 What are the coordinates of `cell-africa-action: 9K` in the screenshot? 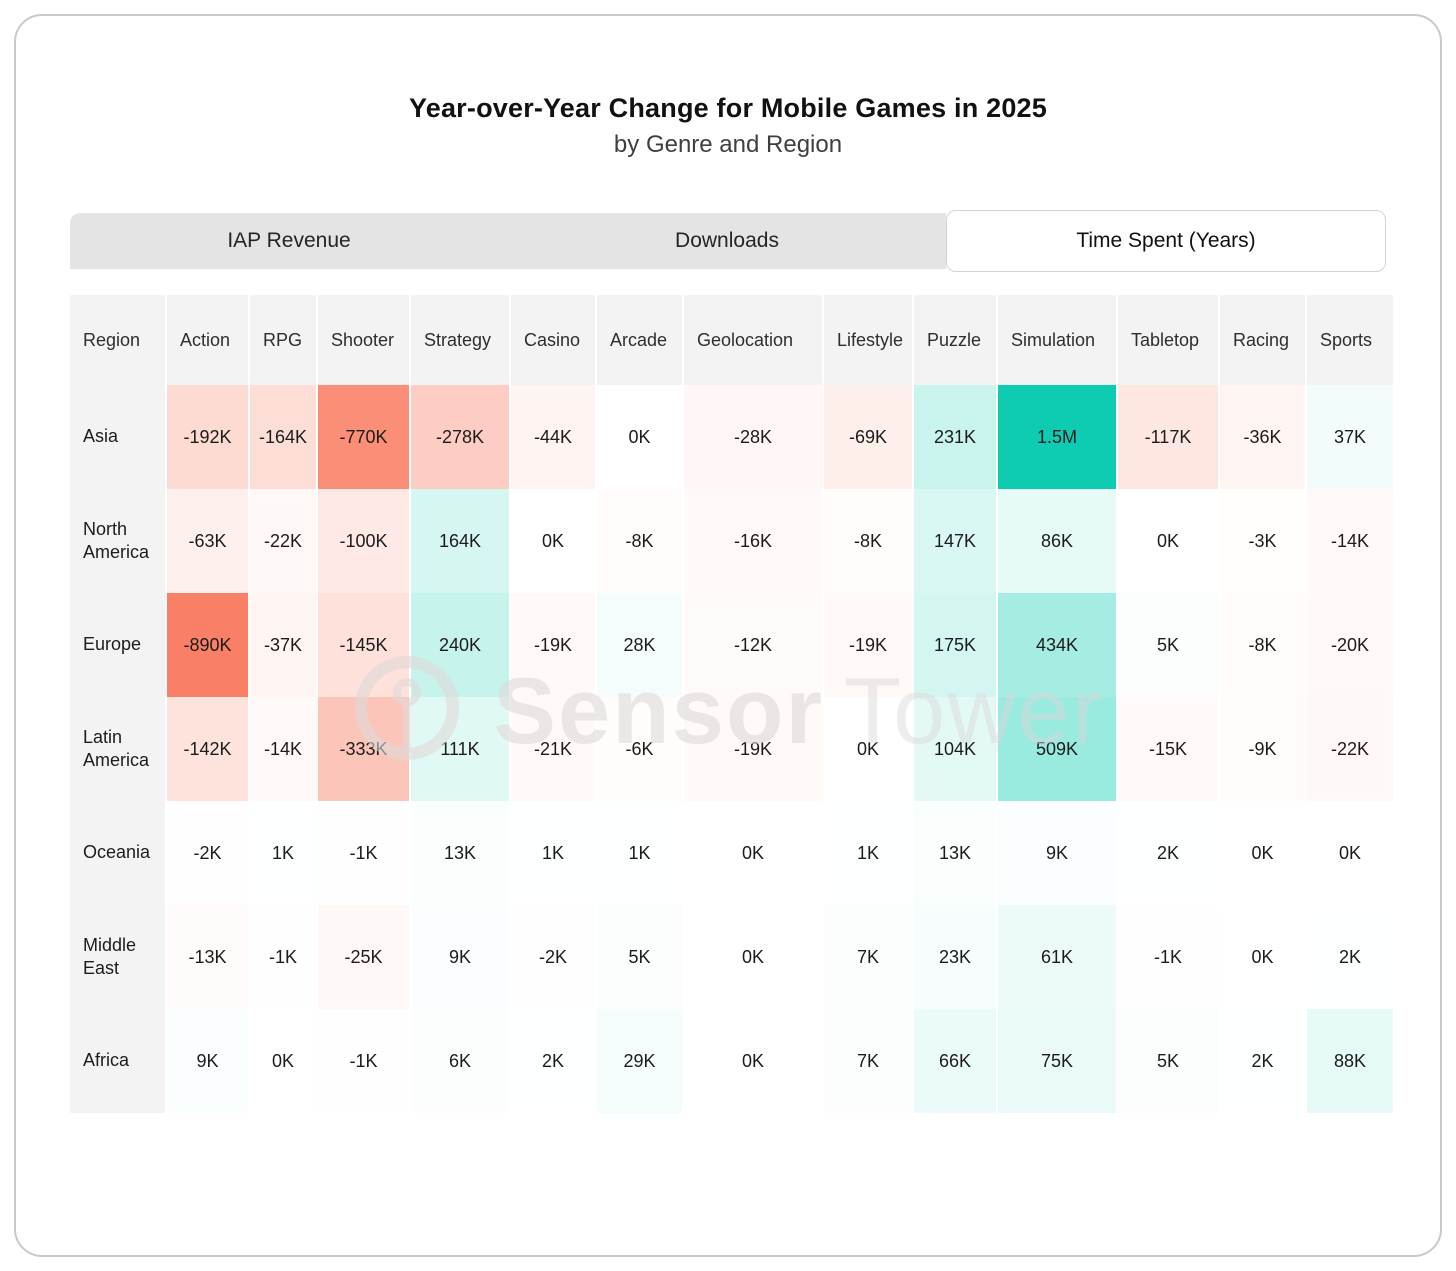 It's located at (208, 1061).